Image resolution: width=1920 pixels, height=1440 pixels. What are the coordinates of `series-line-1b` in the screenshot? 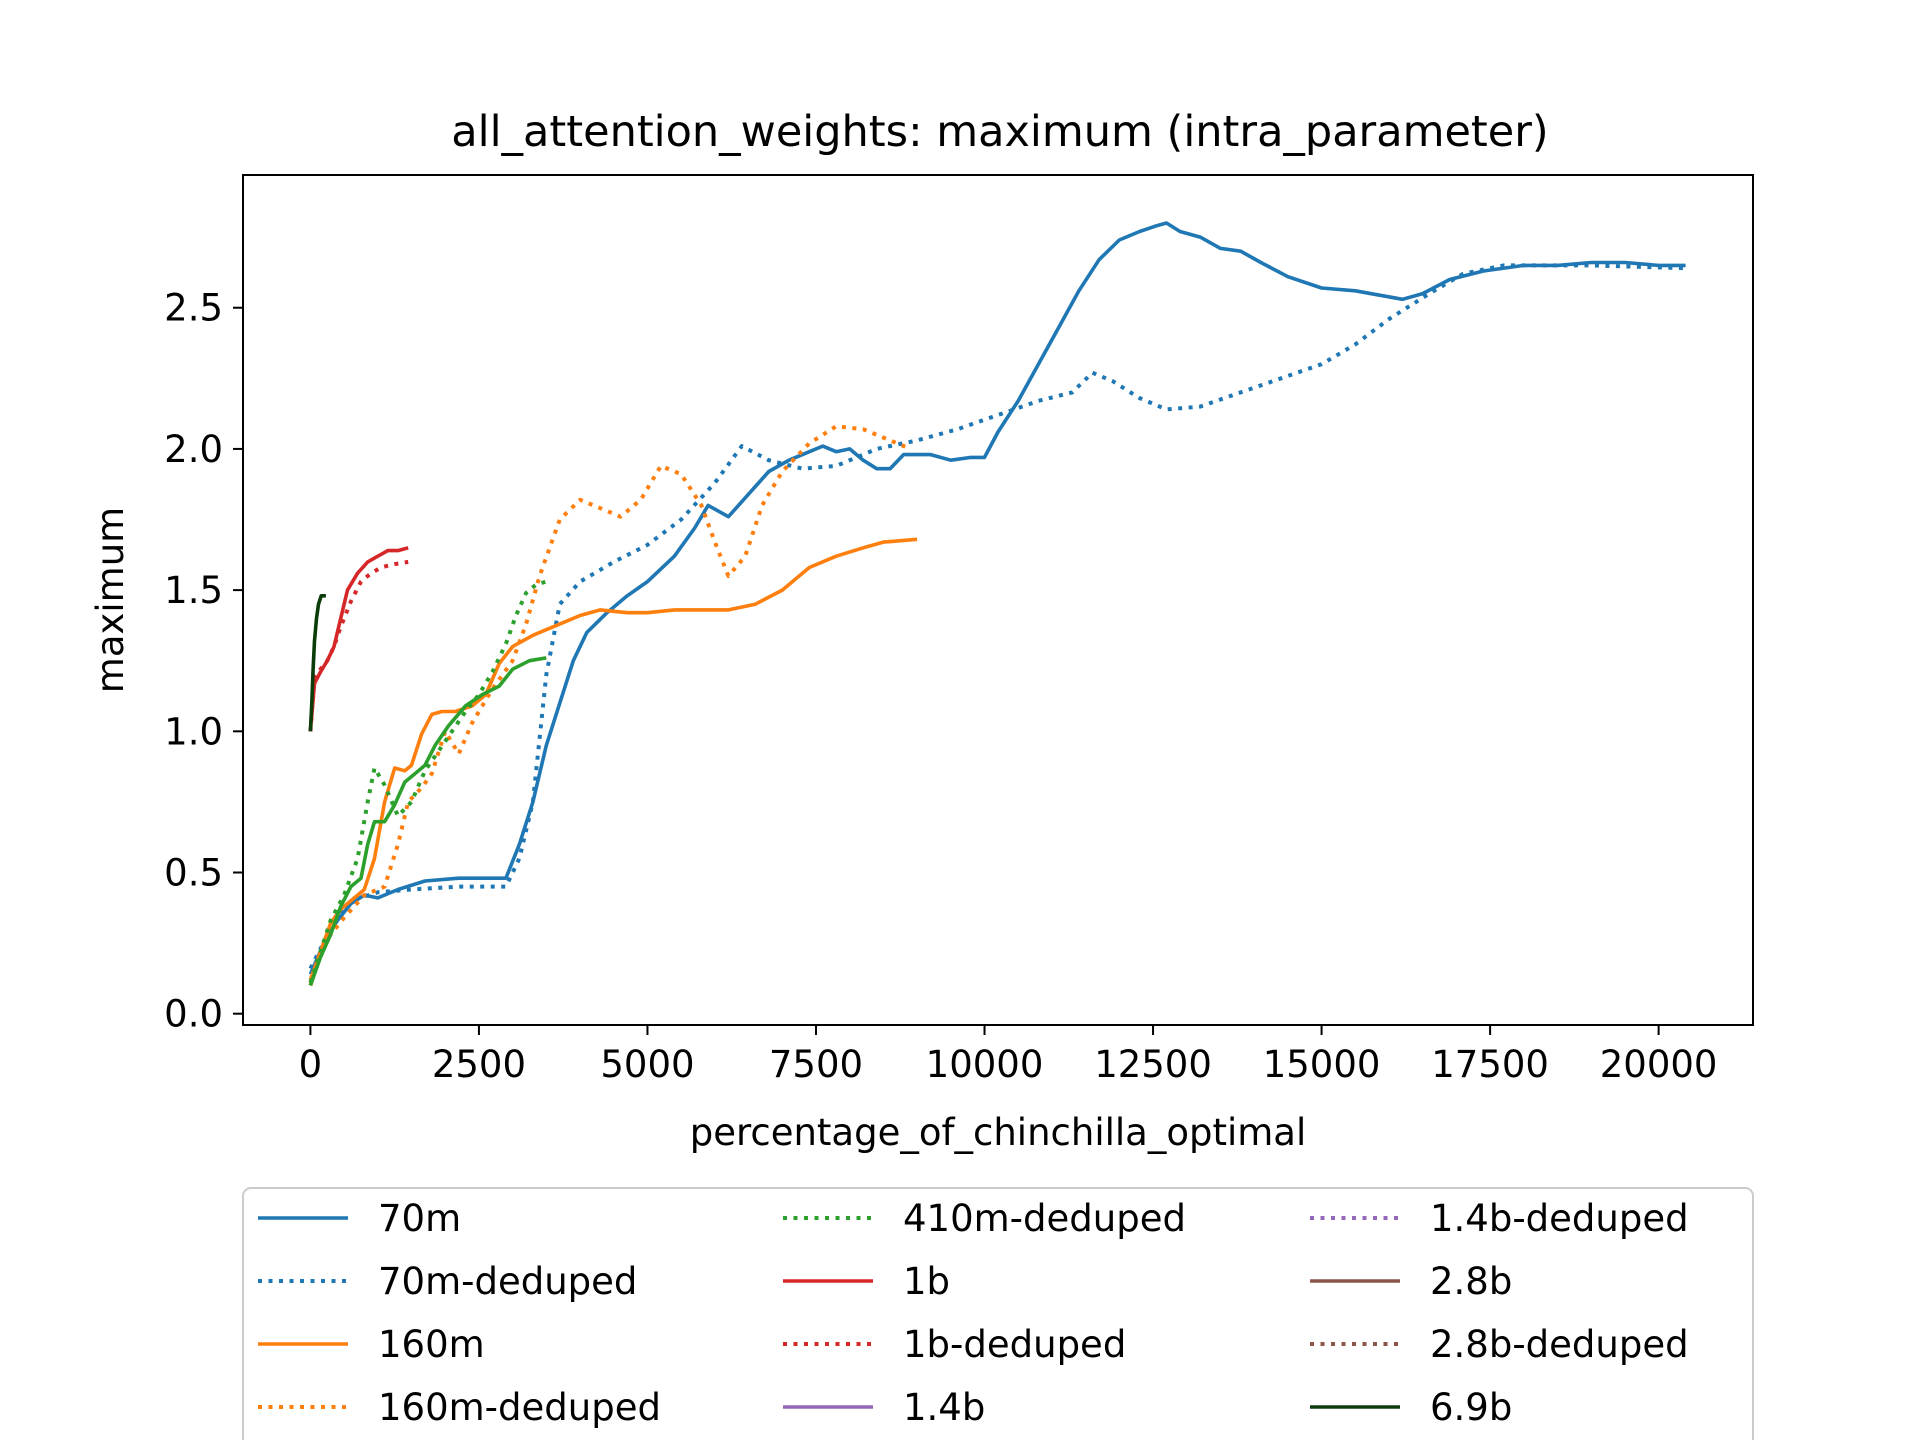 It's located at (358, 639).